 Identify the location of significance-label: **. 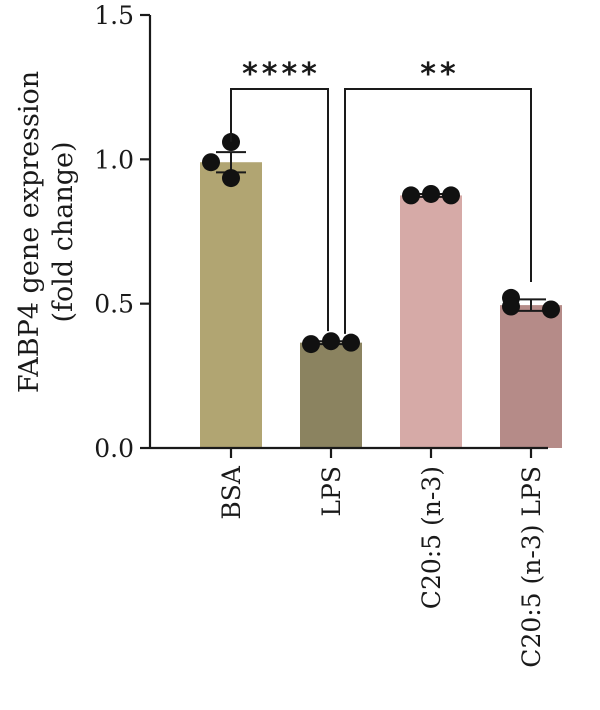
(439, 74).